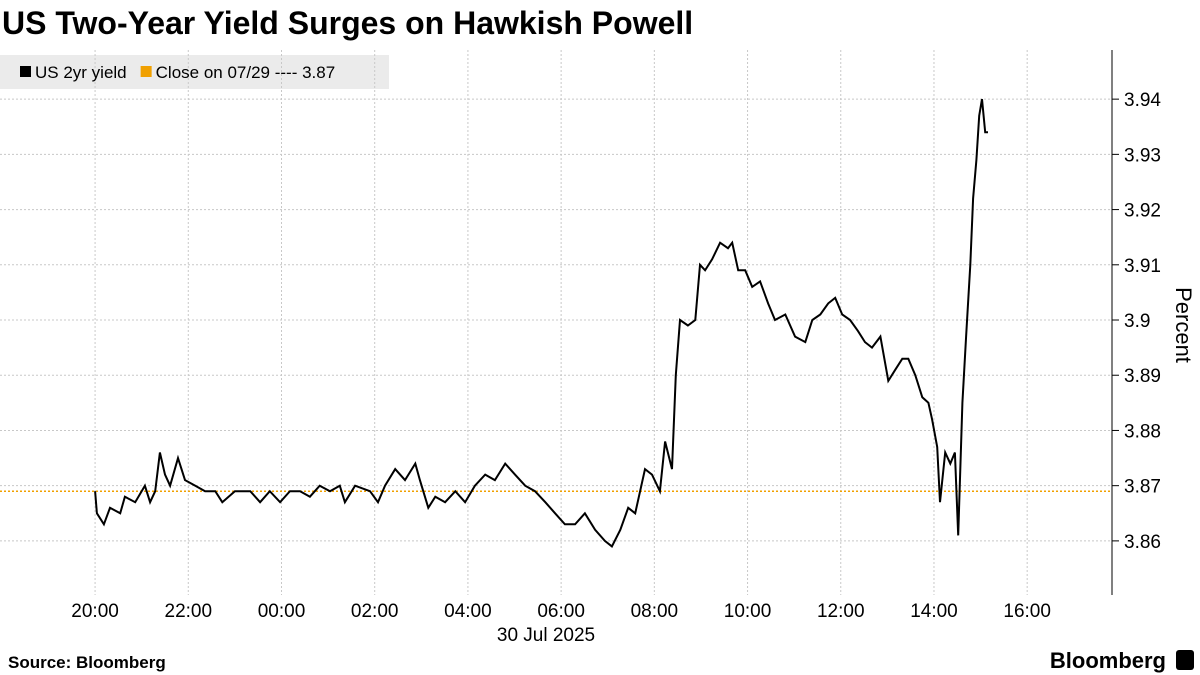  I want to click on y-tick-label: 3.88, so click(1142, 431).